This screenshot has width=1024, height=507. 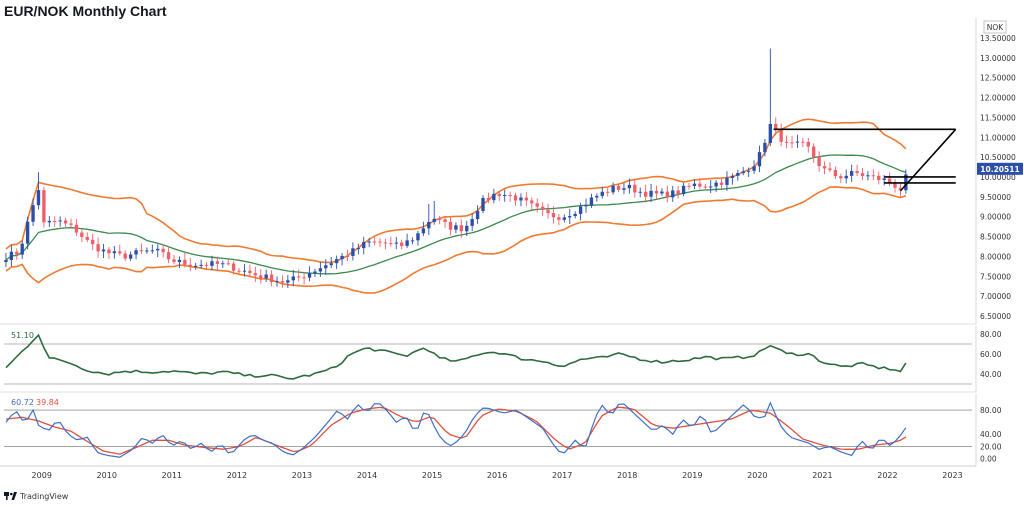 I want to click on tradingview-brand: TradingView, so click(x=36, y=496).